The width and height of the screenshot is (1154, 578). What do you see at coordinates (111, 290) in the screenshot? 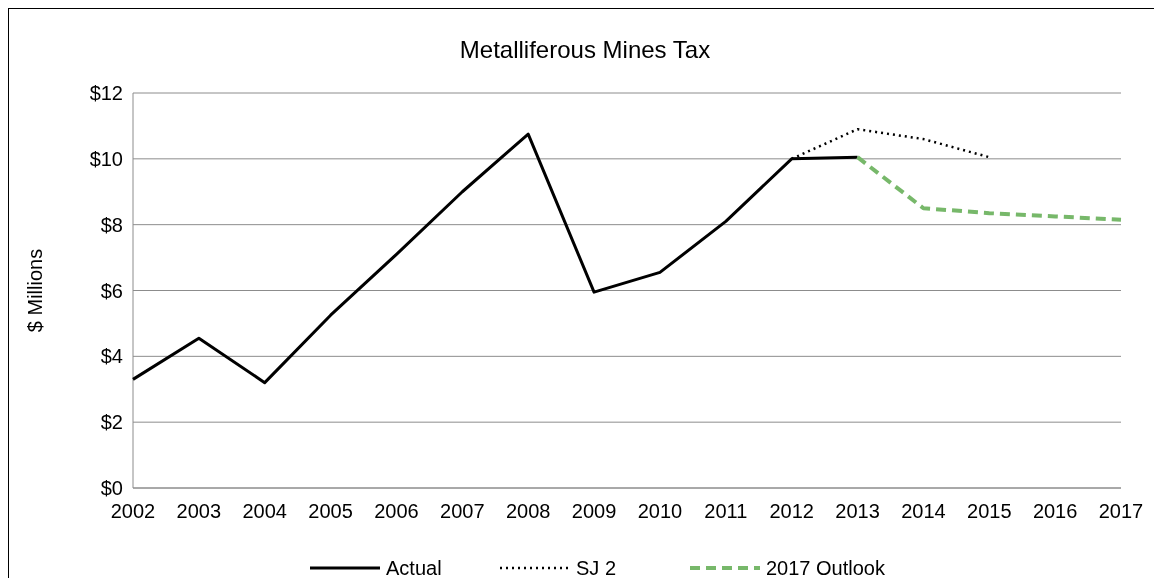
I see `y-tick-label: $6` at bounding box center [111, 290].